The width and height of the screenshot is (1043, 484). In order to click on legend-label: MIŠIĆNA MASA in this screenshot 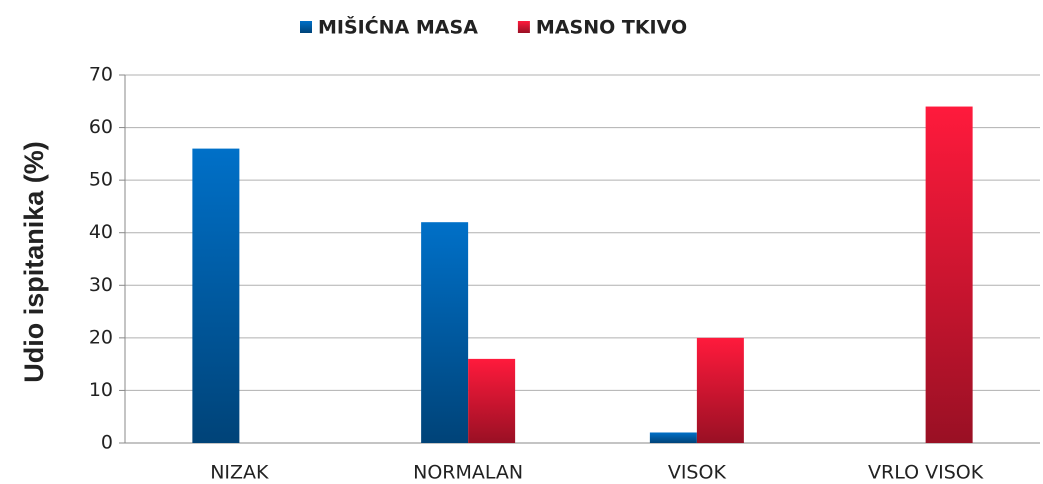, I will do `click(398, 27)`.